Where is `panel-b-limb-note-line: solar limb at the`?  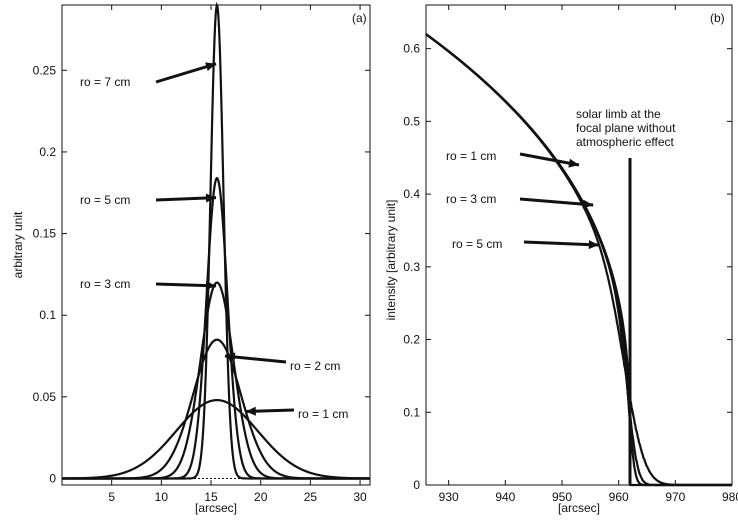 panel-b-limb-note-line: solar limb at the is located at coordinates (618, 114).